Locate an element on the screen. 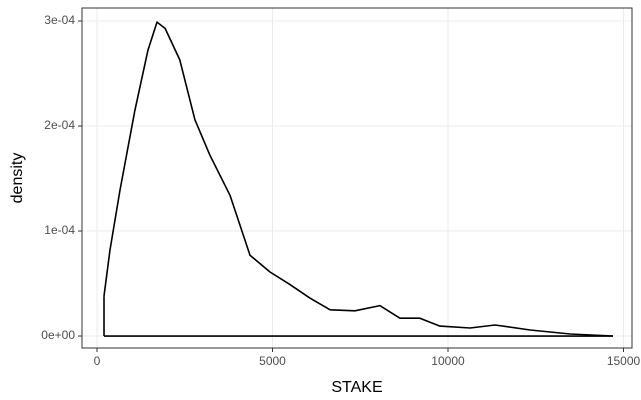 The image size is (641, 400). x-tick-label: 15000 is located at coordinates (624, 361).